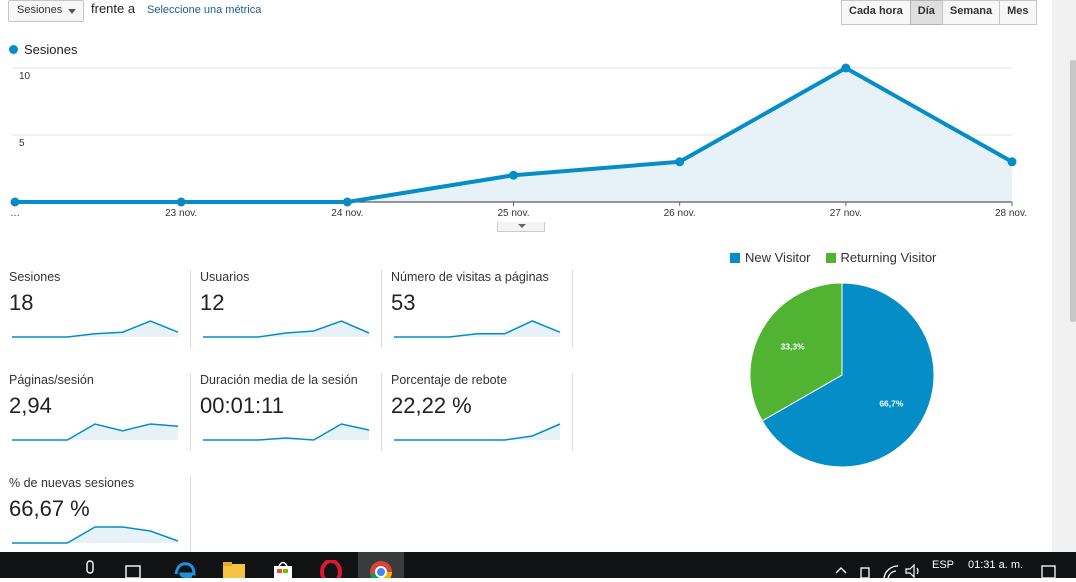 This screenshot has height=582, width=1076. What do you see at coordinates (778, 257) in the screenshot?
I see `pie-legend-label-new: New Visitor` at bounding box center [778, 257].